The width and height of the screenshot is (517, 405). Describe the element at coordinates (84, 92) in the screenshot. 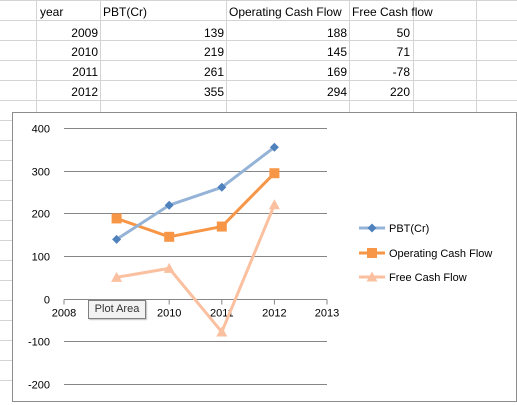

I see `cell-year: 2012` at that location.